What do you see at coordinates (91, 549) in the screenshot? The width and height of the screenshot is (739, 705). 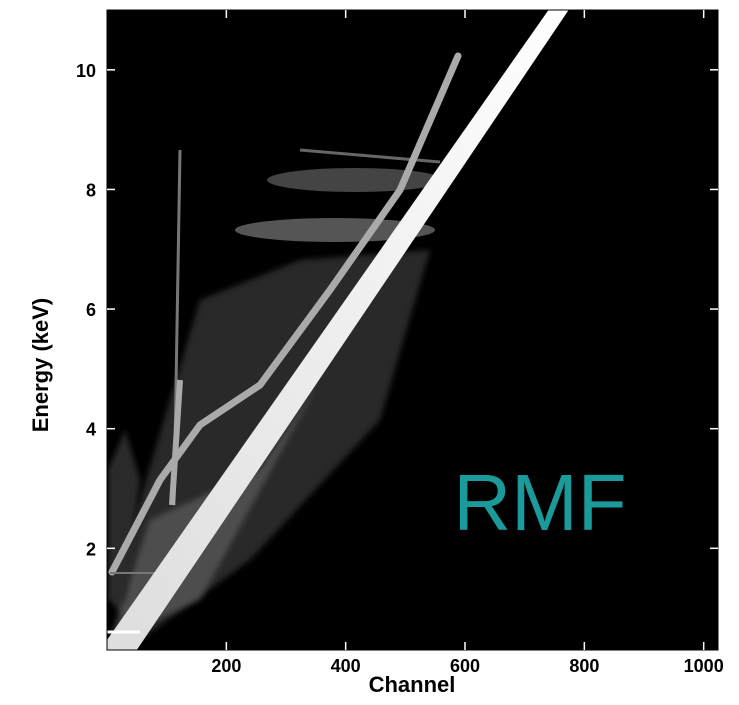 I see `y-tick-label: 2` at bounding box center [91, 549].